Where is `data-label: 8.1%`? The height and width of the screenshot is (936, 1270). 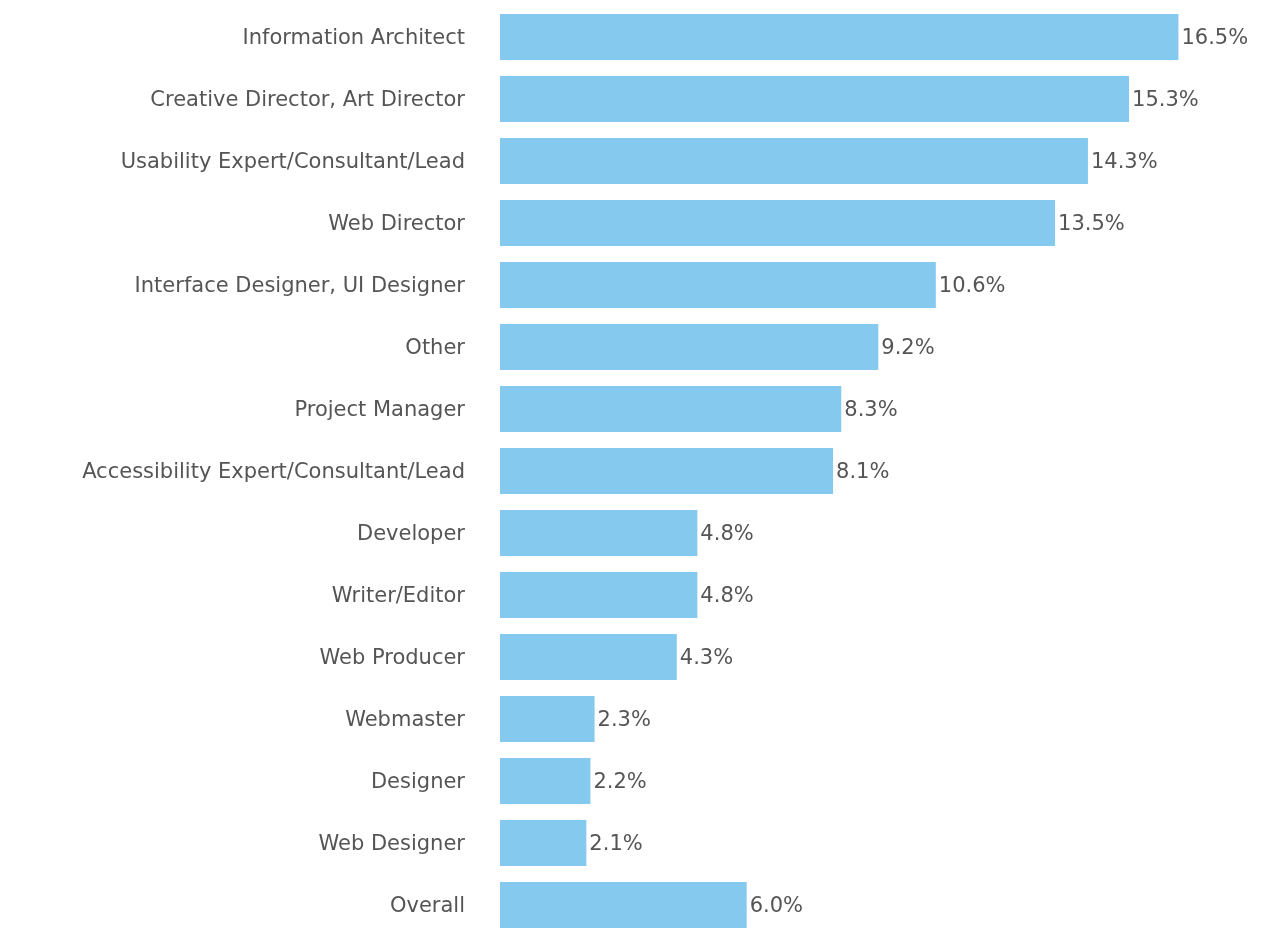 data-label: 8.1% is located at coordinates (863, 471).